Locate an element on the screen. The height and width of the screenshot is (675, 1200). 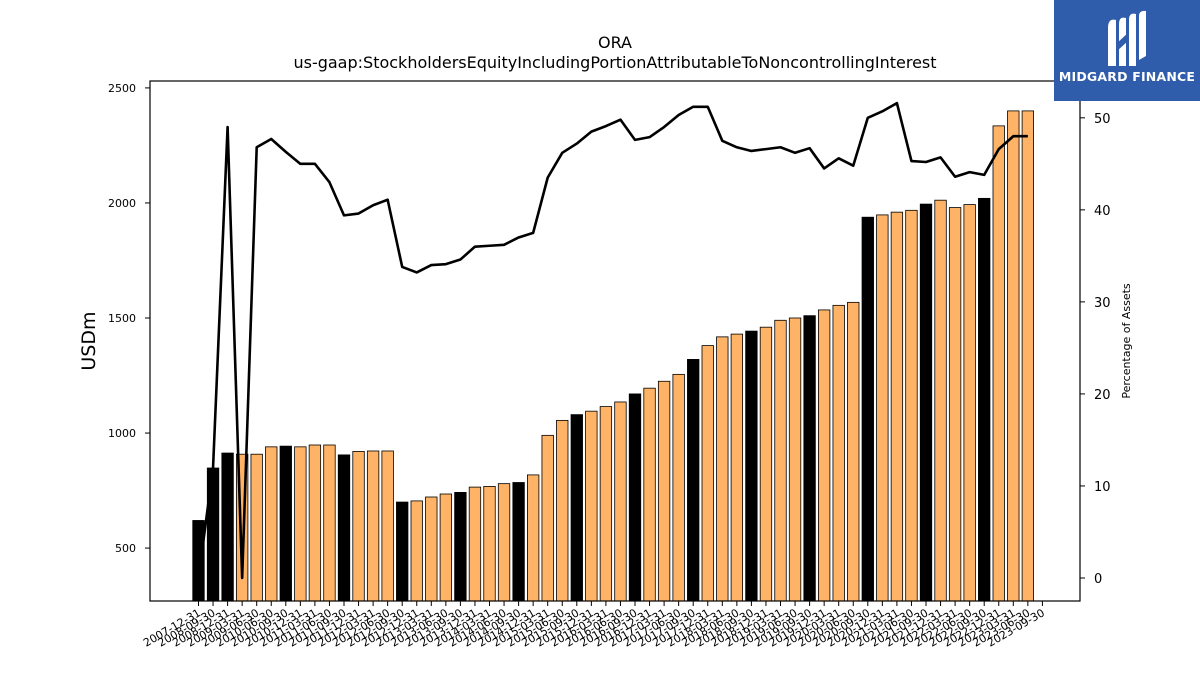
y2-axis-label: Percentage of Assets is located at coordinates (1126, 341).